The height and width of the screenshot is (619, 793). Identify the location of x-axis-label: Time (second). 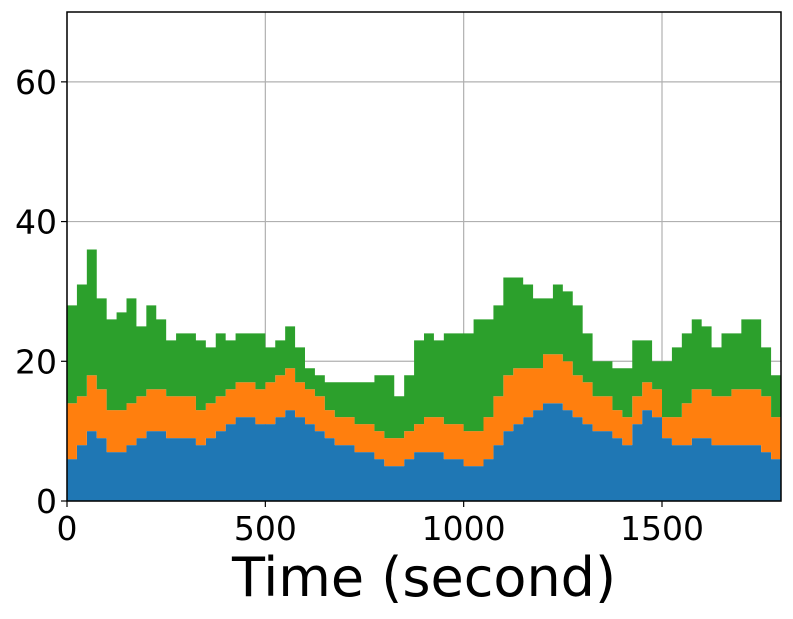
(423, 577).